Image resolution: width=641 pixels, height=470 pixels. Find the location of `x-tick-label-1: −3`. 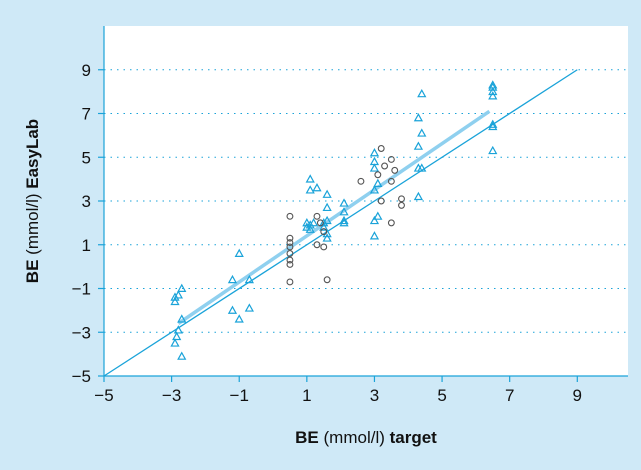

x-tick-label-1: −3 is located at coordinates (171, 395).